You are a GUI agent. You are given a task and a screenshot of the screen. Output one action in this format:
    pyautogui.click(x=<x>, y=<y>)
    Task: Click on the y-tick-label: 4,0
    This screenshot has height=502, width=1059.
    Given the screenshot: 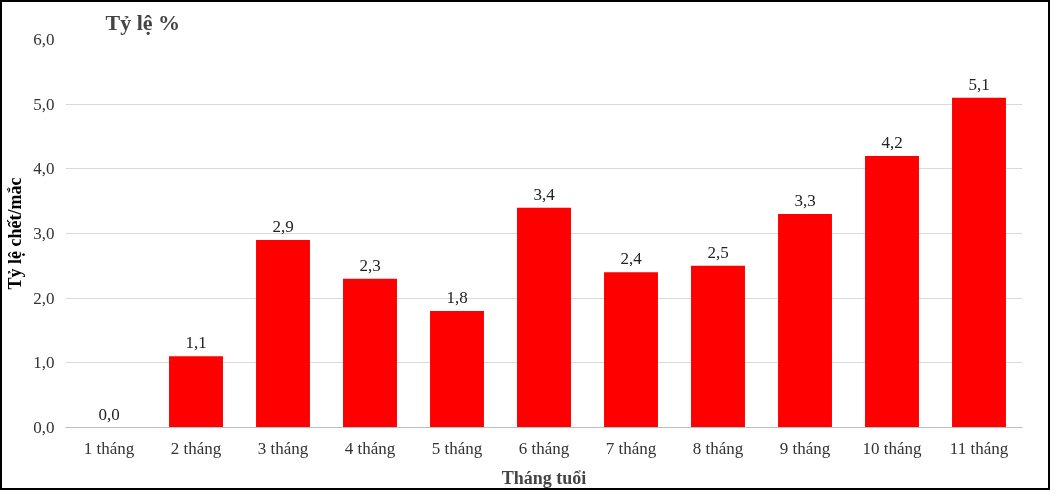 What is the action you would take?
    pyautogui.click(x=44, y=169)
    